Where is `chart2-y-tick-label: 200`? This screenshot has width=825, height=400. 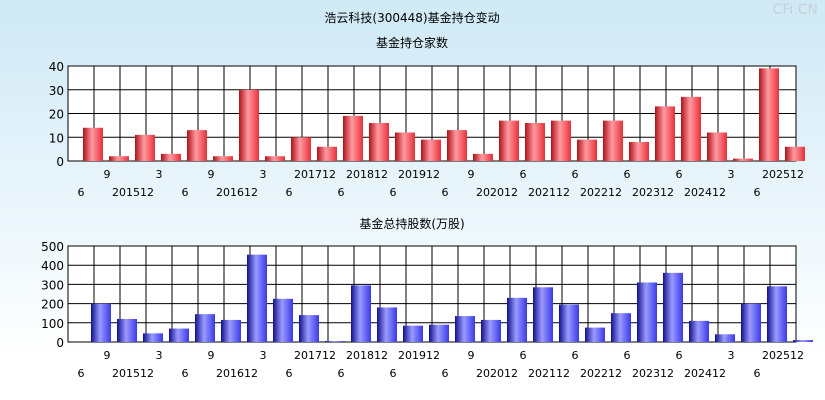 chart2-y-tick-label: 200 is located at coordinates (52, 305).